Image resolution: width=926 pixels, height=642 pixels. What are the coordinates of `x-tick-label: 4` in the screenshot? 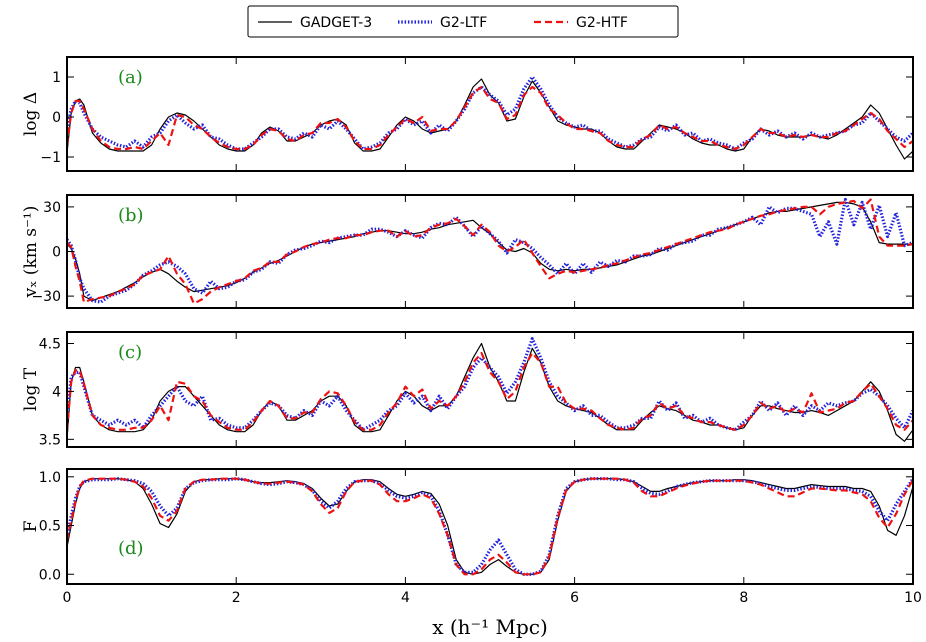 It's located at (405, 598).